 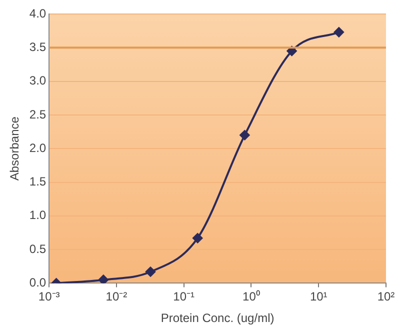 I want to click on y-axis-title: Absorbance, so click(x=15, y=148).